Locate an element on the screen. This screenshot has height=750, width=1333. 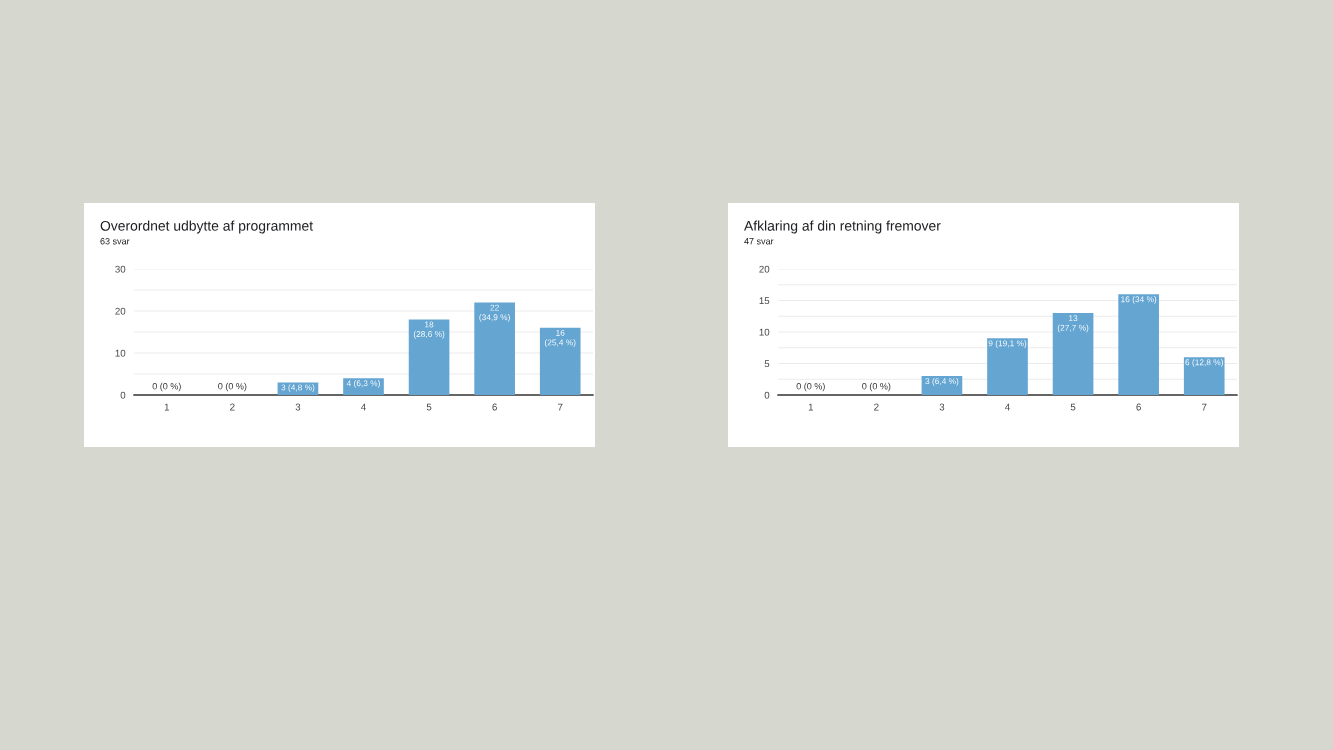
data-label: 13 (27,7 %) is located at coordinates (1073, 324).